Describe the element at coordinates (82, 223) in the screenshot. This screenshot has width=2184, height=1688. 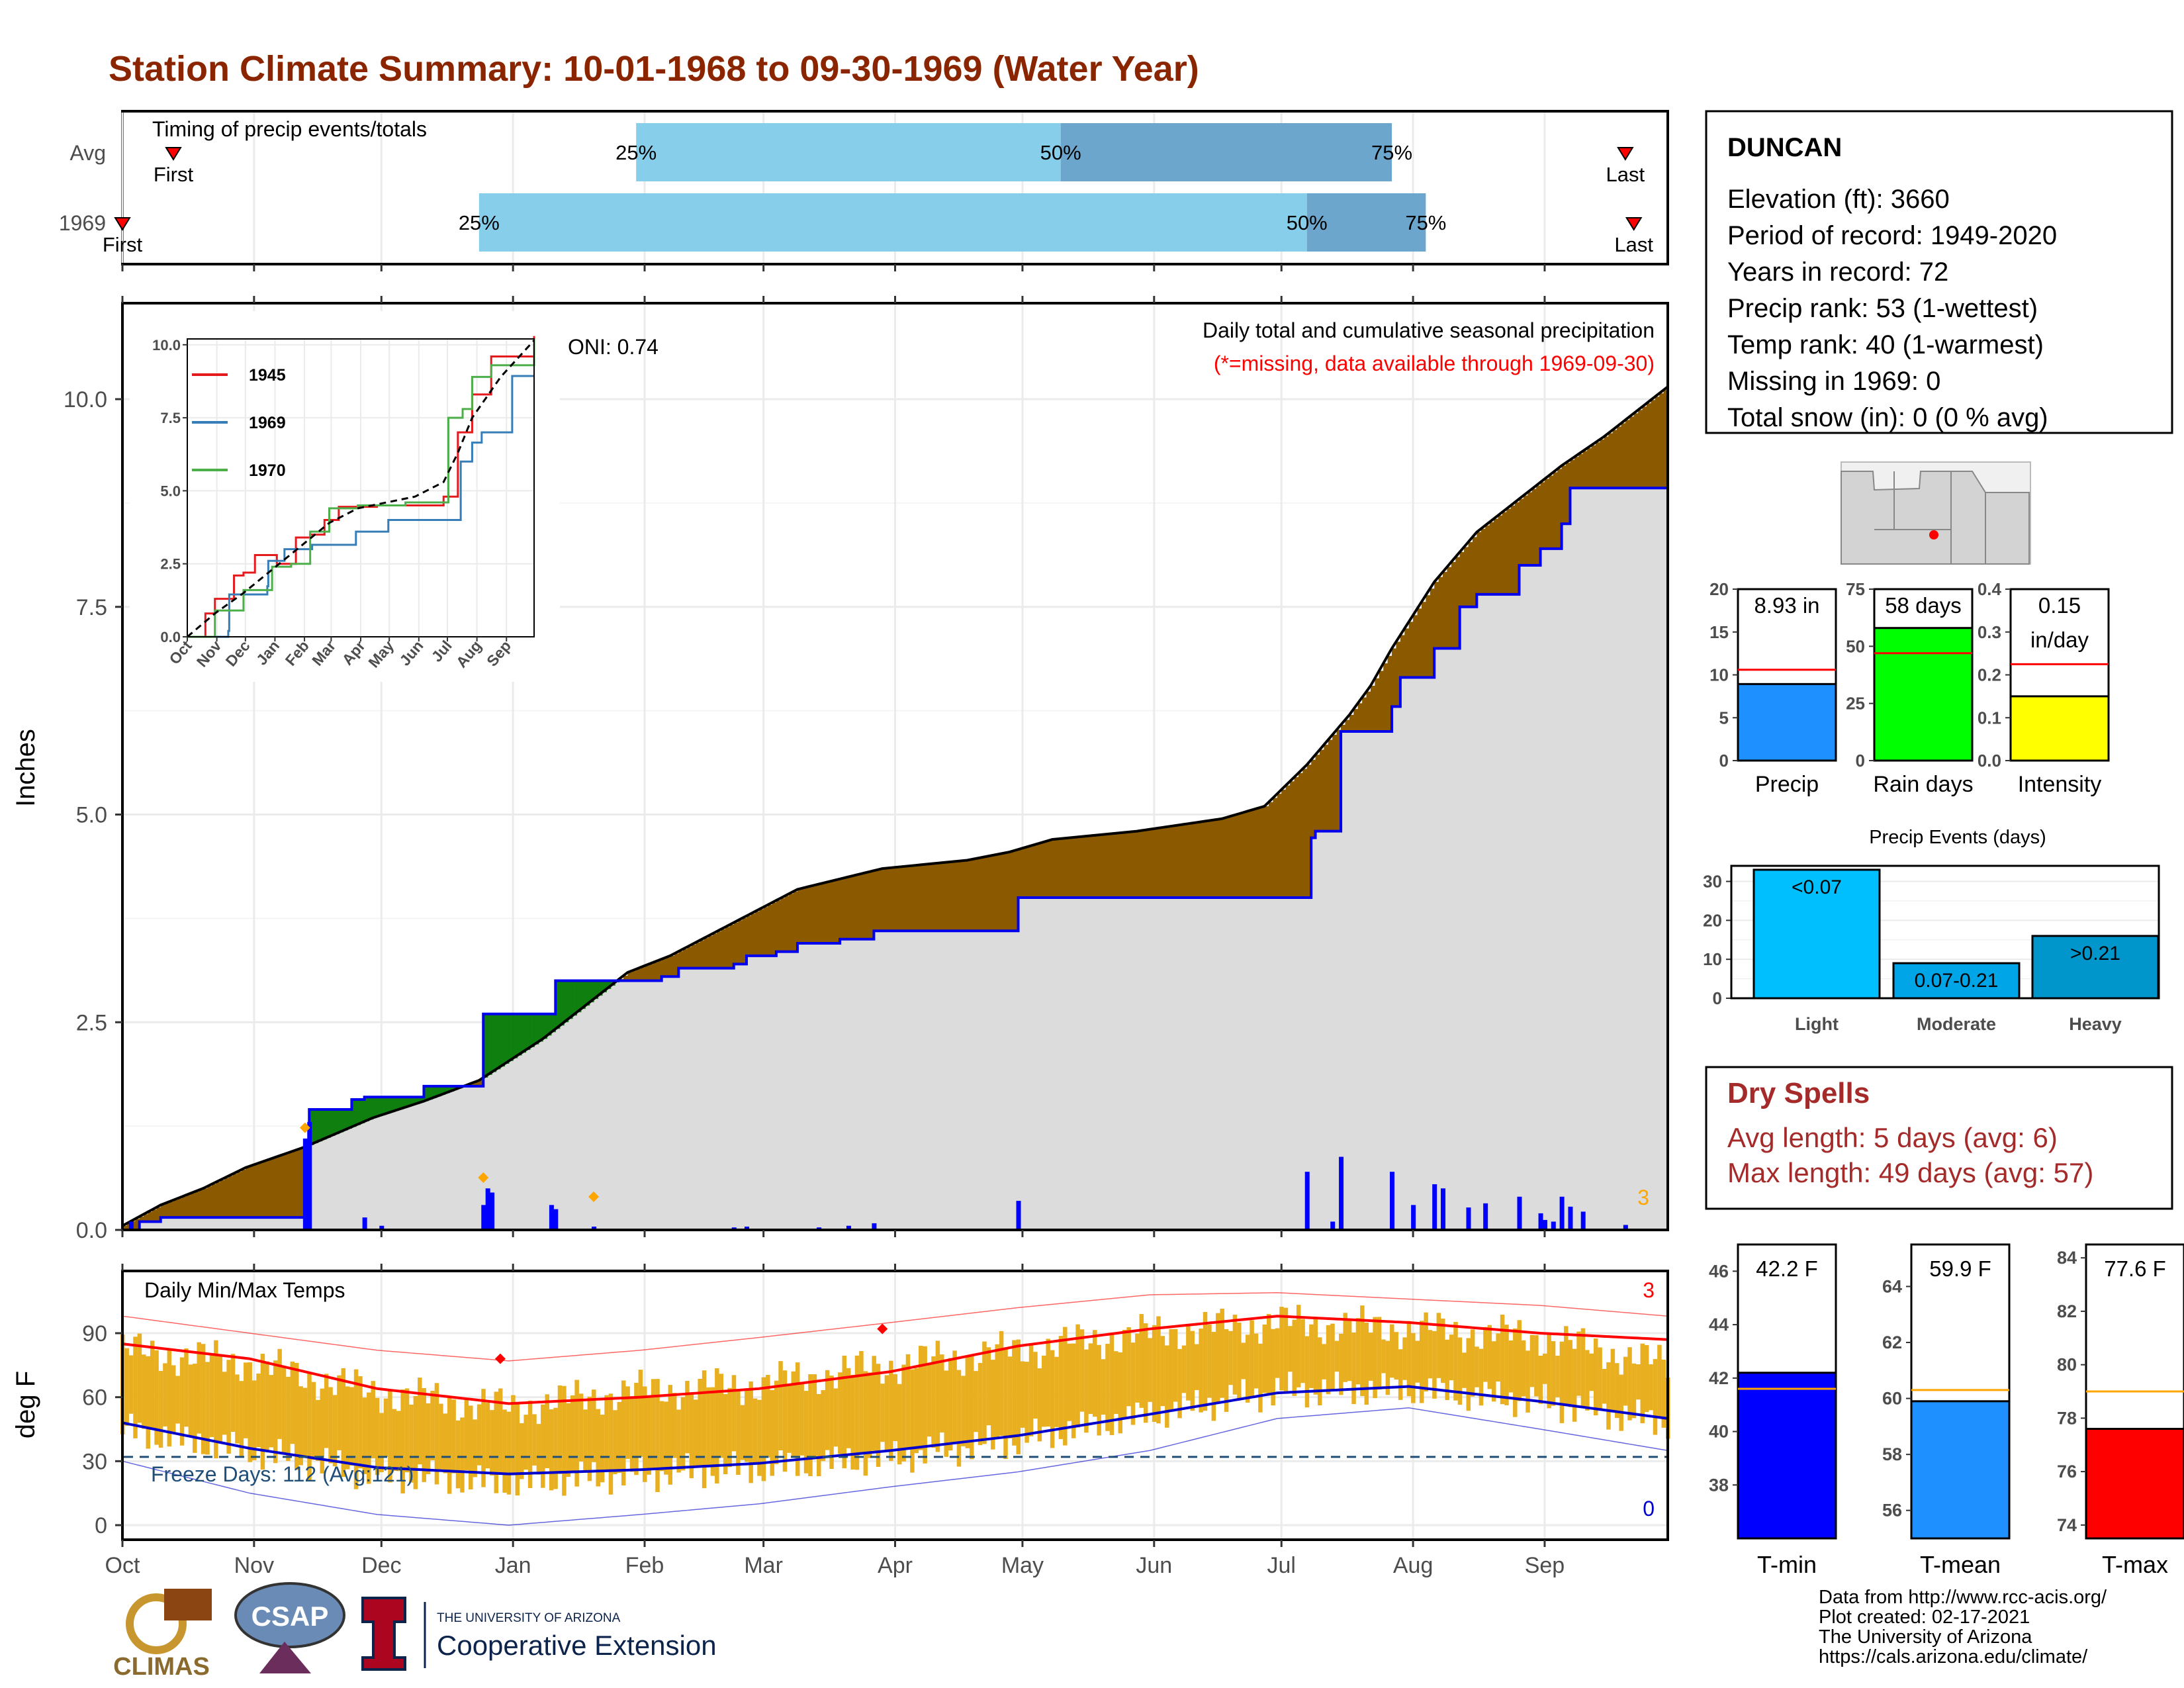
I see `timing-row-label-year: 1969` at that location.